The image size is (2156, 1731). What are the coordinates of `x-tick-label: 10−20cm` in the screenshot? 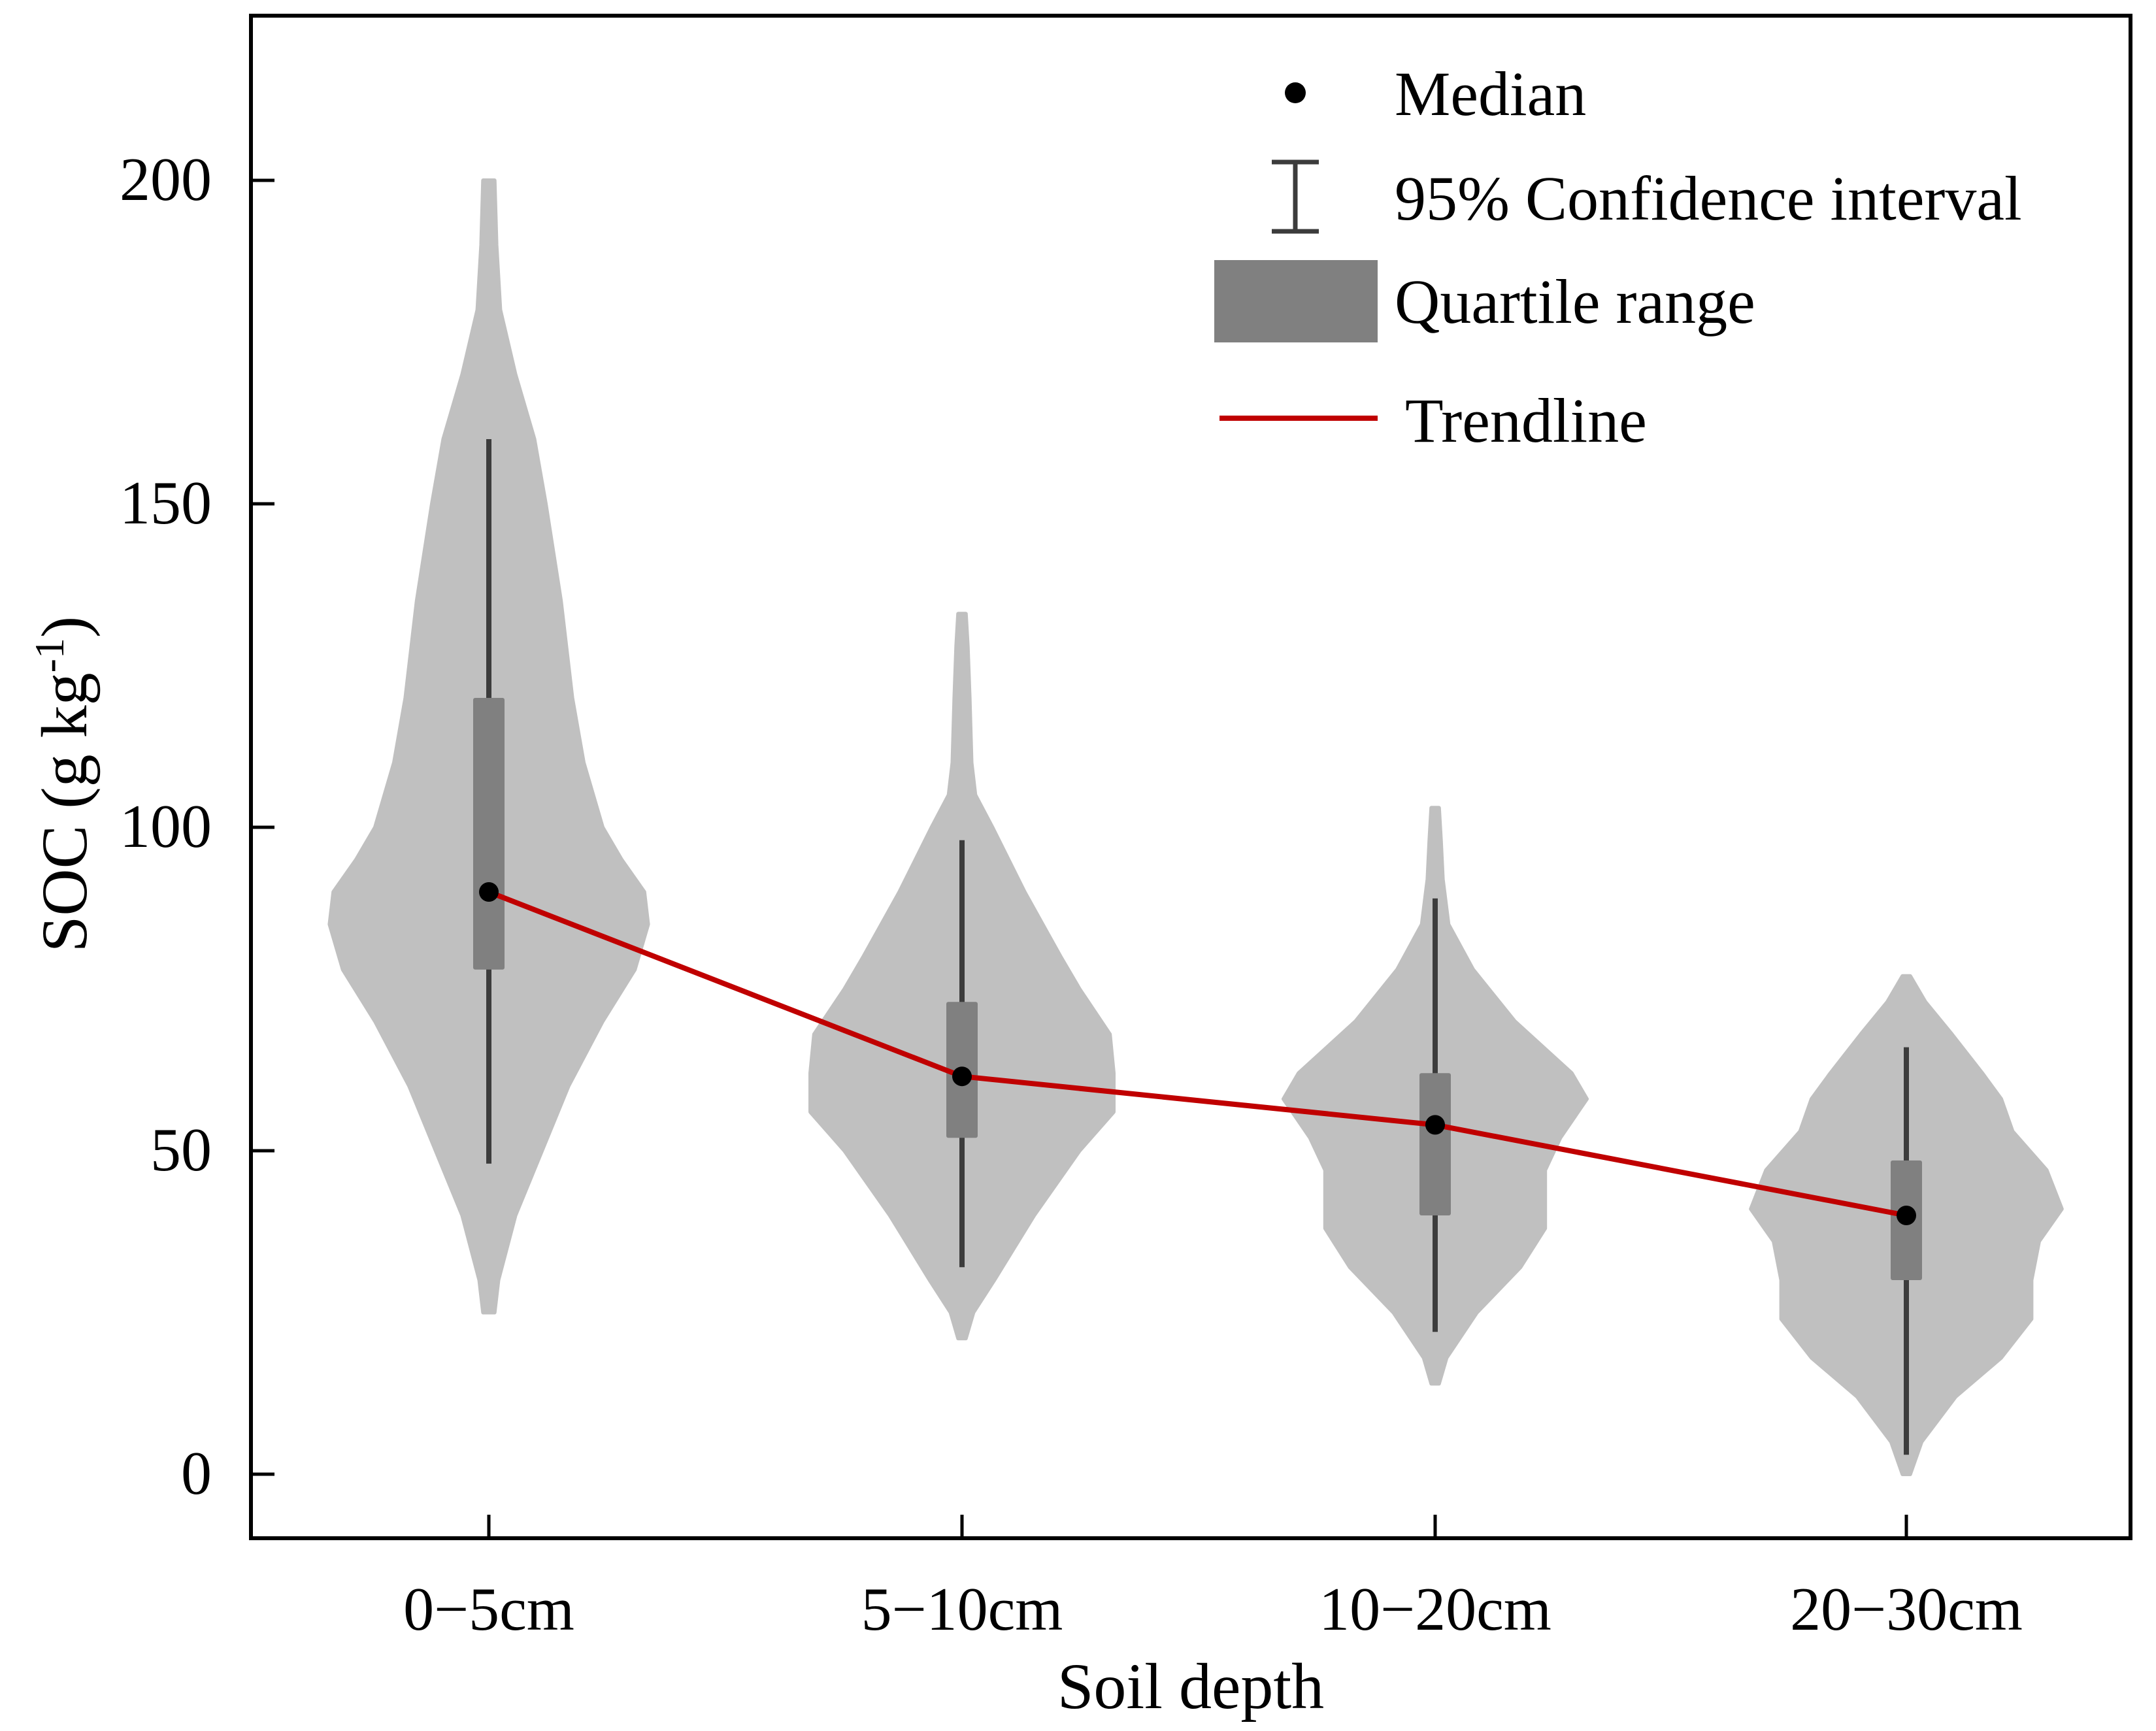 It's located at (1435, 1609).